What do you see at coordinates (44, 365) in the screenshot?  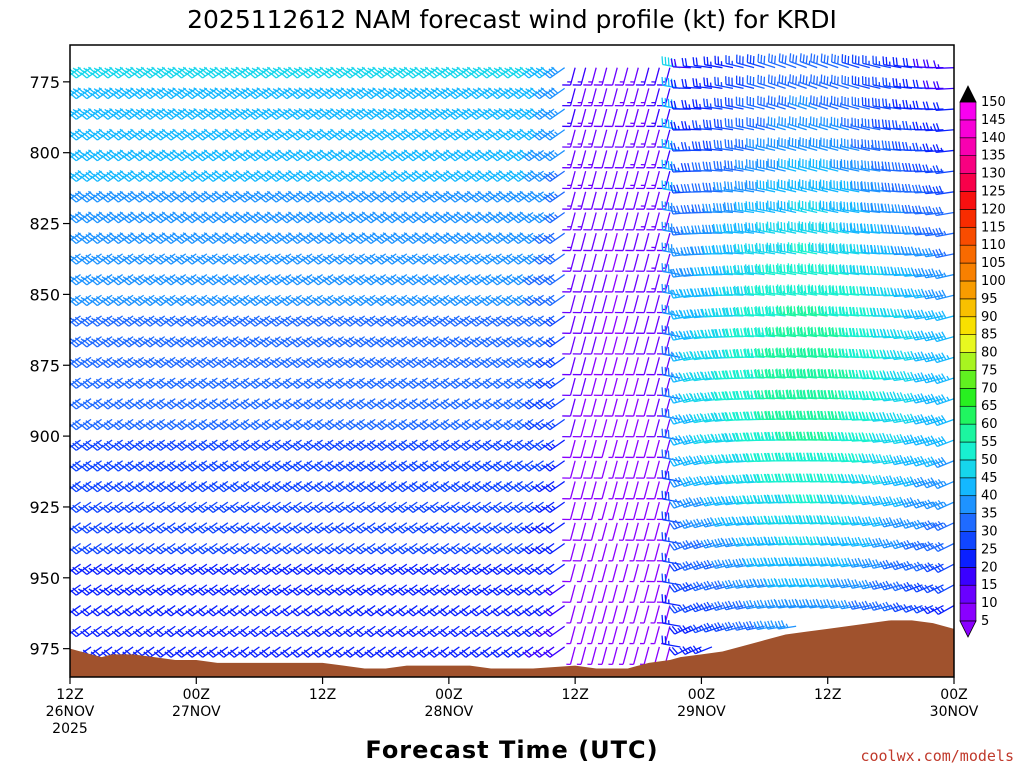 I see `y-tick-label: 875` at bounding box center [44, 365].